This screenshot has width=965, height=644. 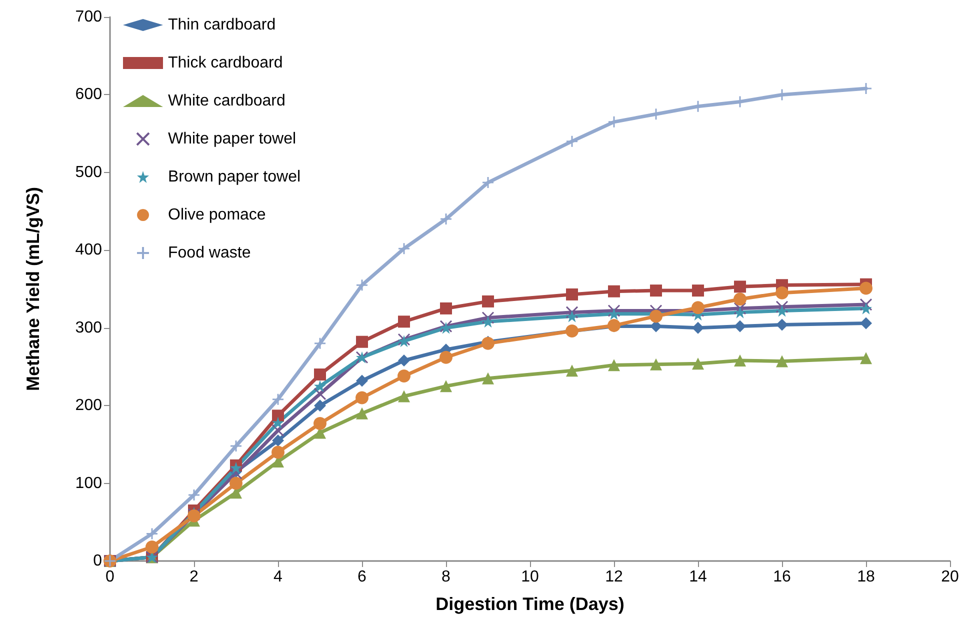 I want to click on x-tick-label: 8, so click(x=446, y=577).